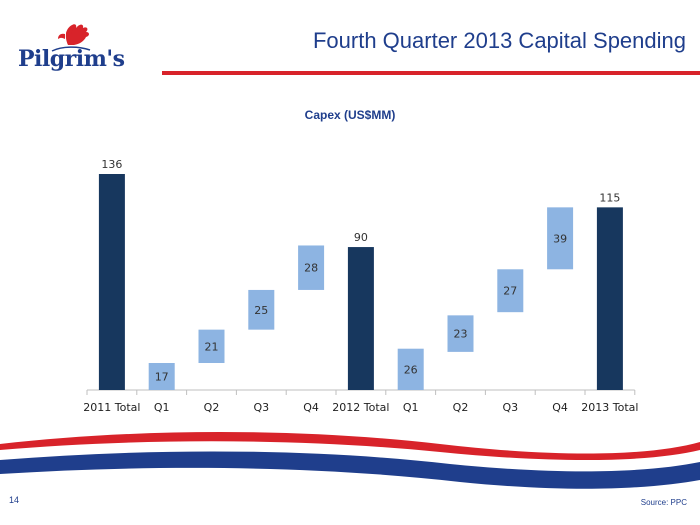 This screenshot has height=525, width=700. I want to click on data-label: 25, so click(261, 310).